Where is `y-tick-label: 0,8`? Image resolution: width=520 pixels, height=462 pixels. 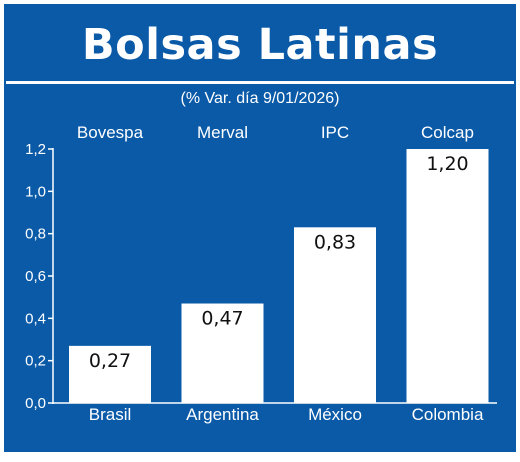
y-tick-label: 0,8 is located at coordinates (35, 234).